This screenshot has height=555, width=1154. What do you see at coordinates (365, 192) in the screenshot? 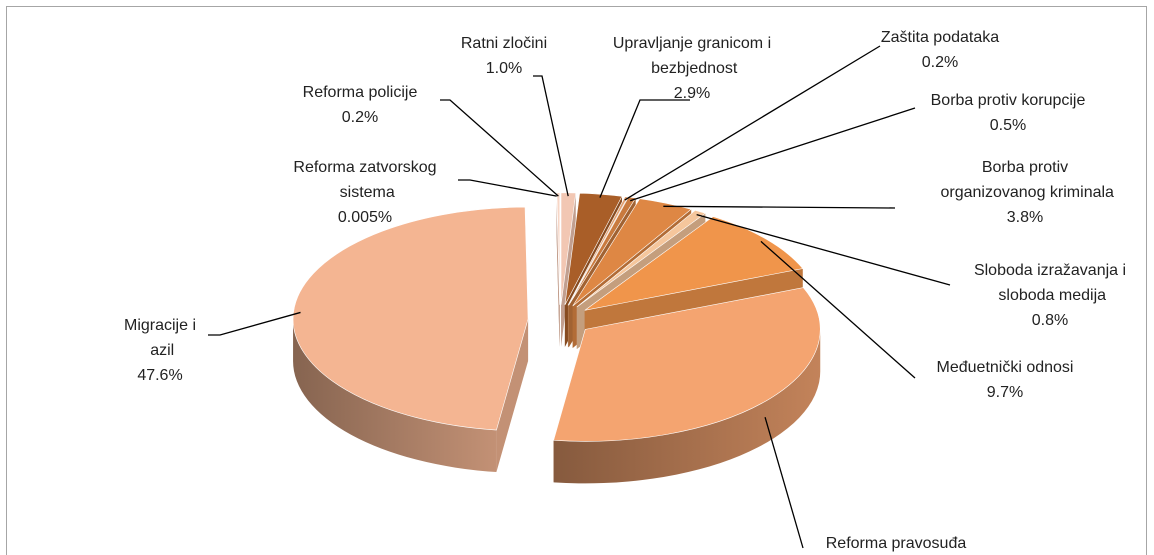
I see `label-line: sistema` at bounding box center [365, 192].